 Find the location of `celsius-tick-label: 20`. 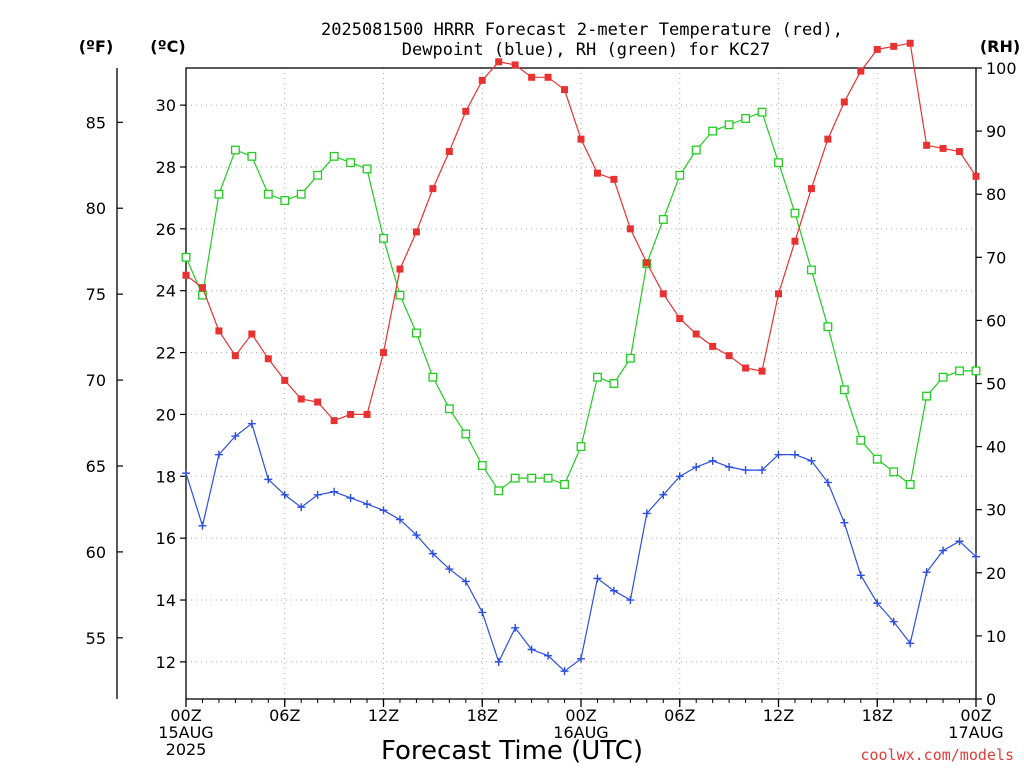

celsius-tick-label: 20 is located at coordinates (166, 414).